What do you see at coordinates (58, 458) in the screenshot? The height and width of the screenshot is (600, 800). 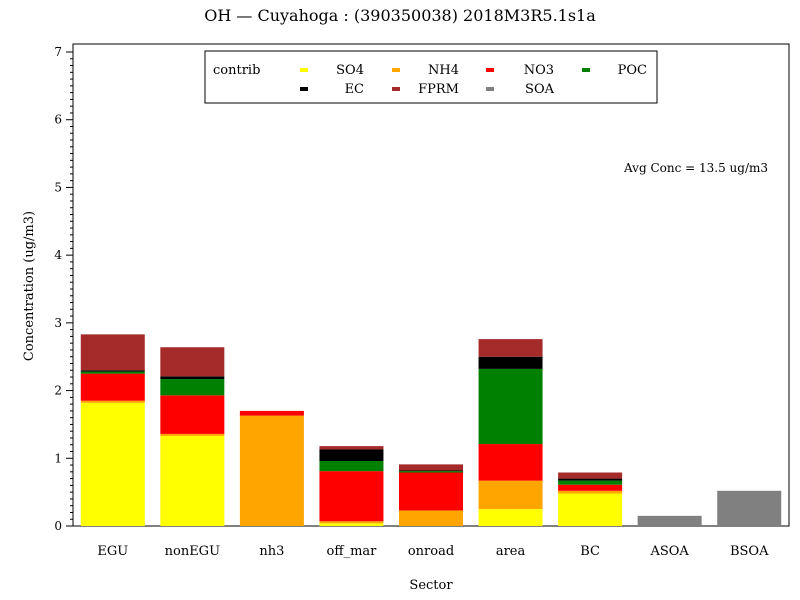 I see `y-tick-label: 1` at bounding box center [58, 458].